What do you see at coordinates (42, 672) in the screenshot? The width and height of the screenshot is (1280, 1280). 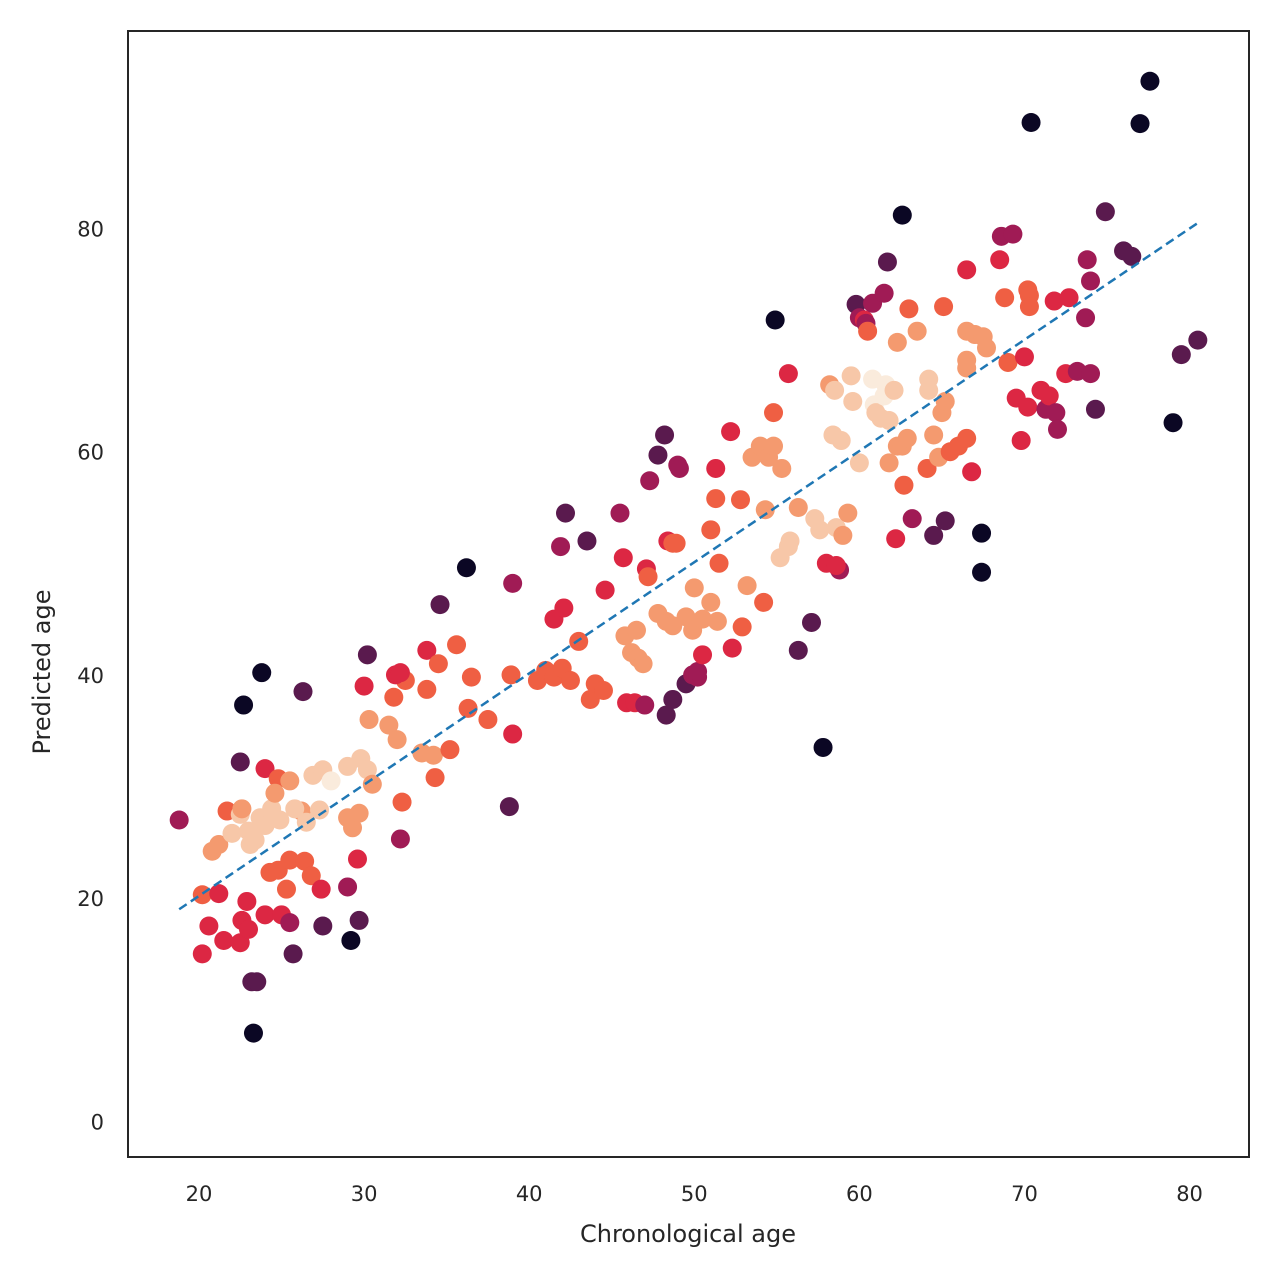 I see `y-axis-label: Predicted age` at bounding box center [42, 672].